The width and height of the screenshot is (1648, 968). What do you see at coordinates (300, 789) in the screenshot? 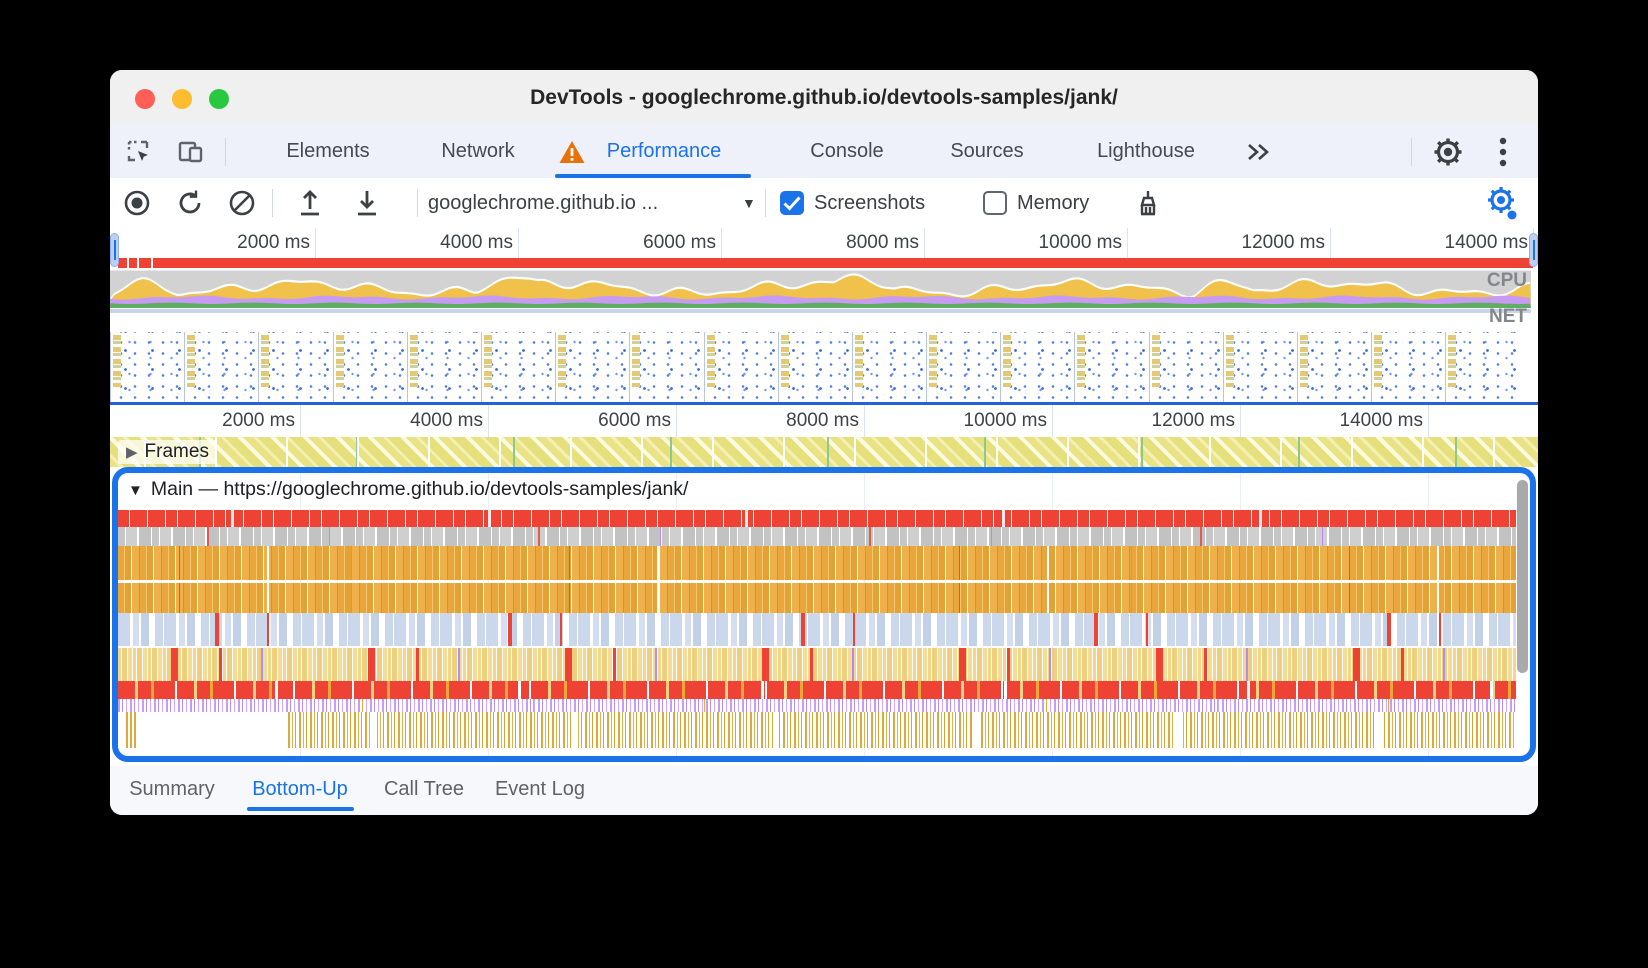
I see `tab-bottom-up: Bottom-Up` at bounding box center [300, 789].